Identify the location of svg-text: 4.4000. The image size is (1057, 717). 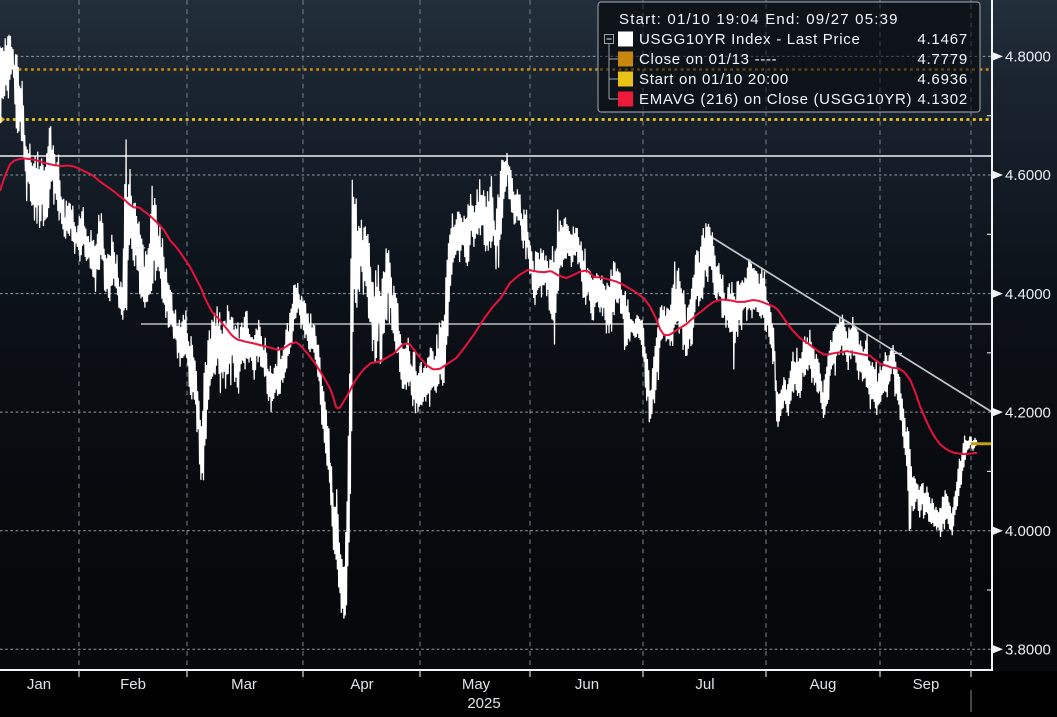
(1028, 294).